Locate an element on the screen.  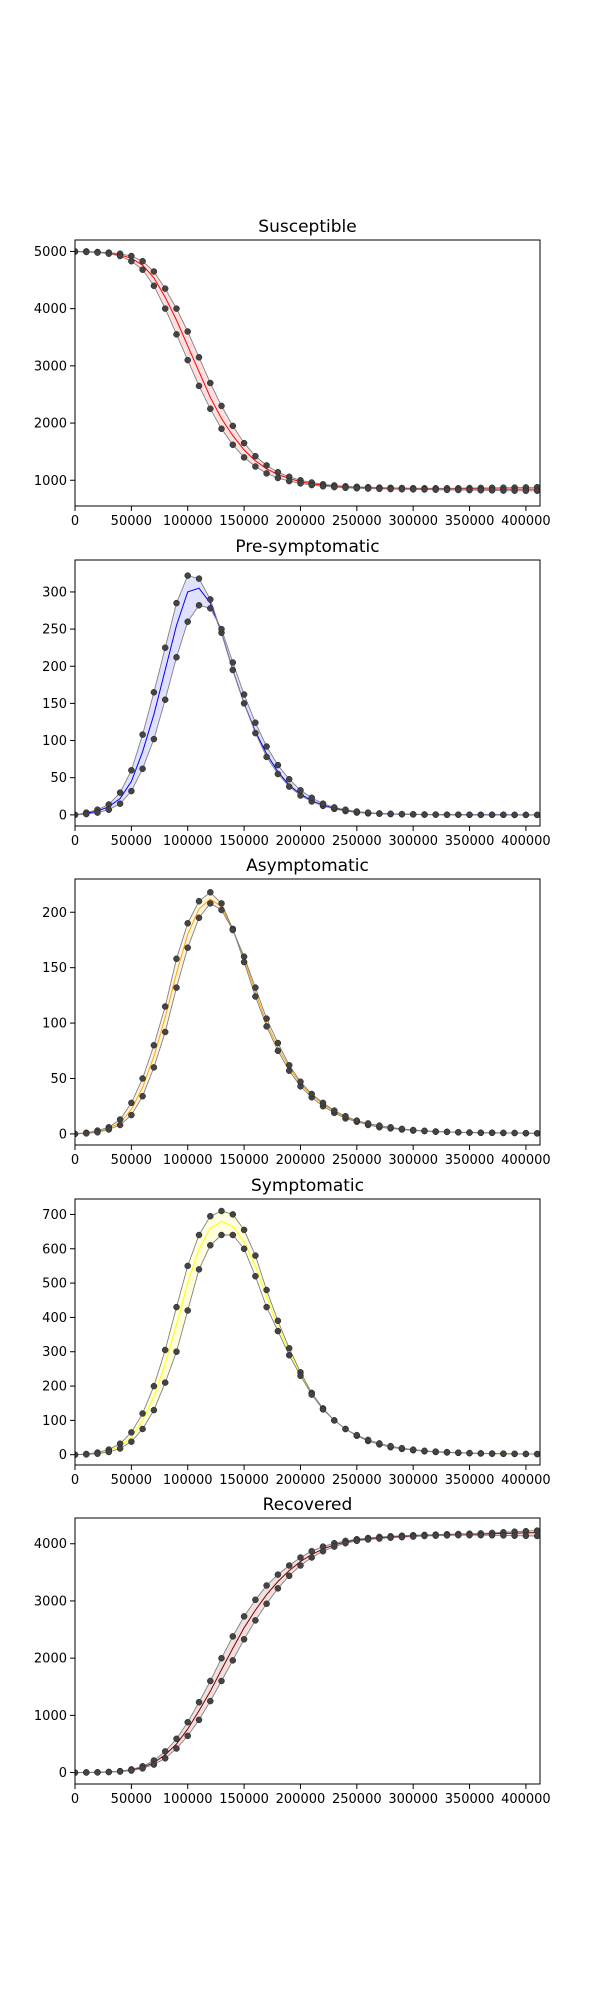
x-tick-label: 300000 is located at coordinates (413, 841).